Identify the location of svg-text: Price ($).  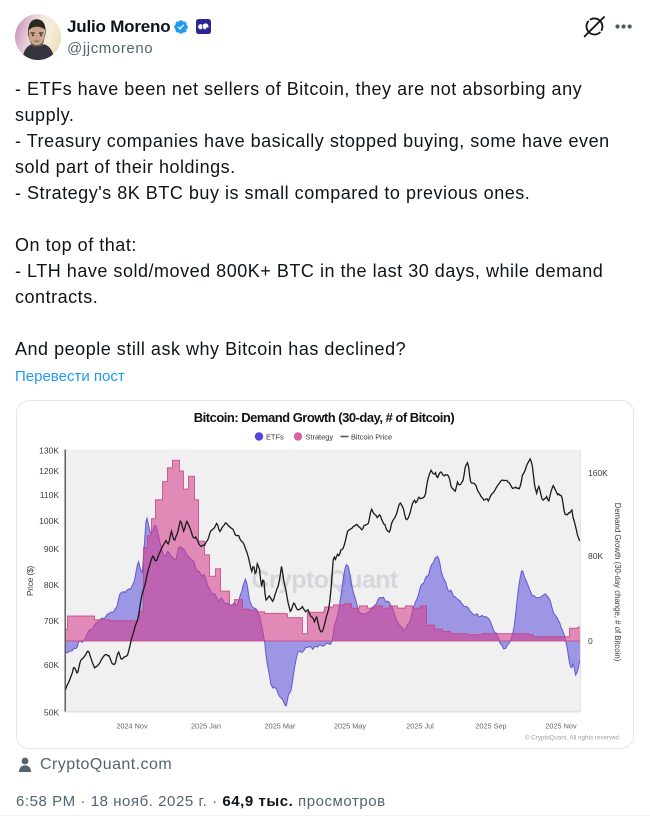
(30, 580).